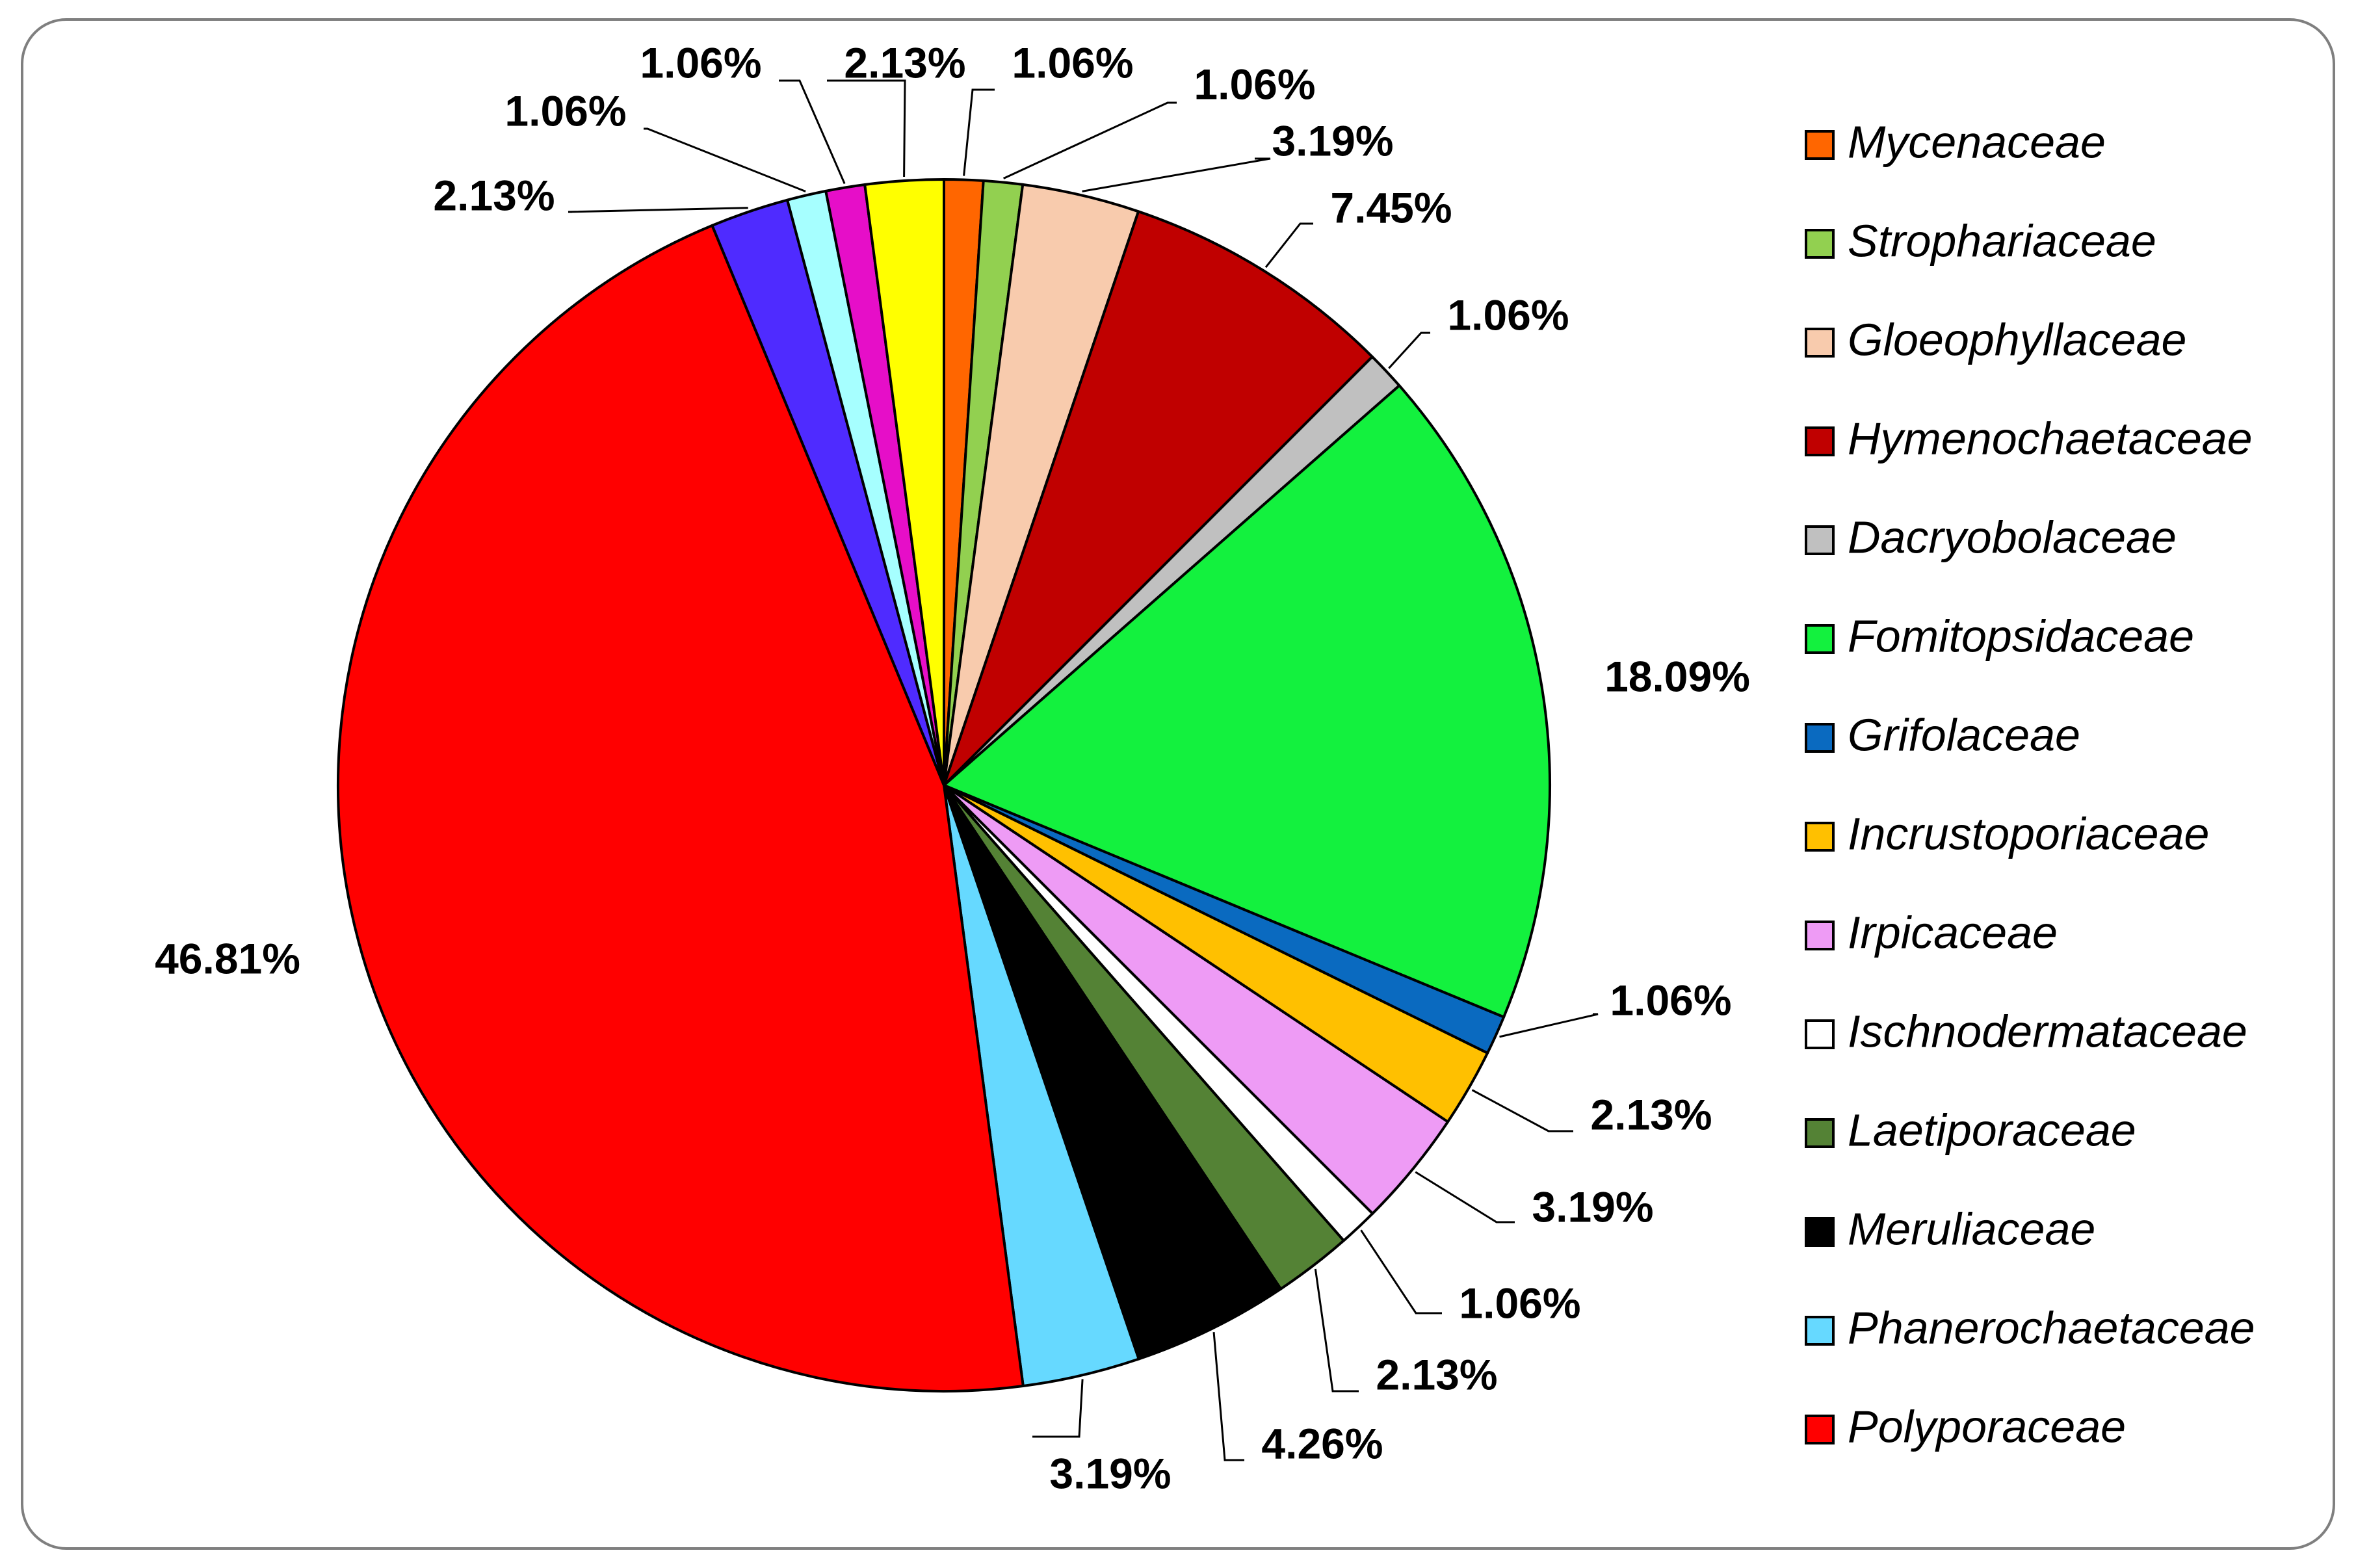 Image resolution: width=2356 pixels, height=1568 pixels. Describe the element at coordinates (1987, 1426) in the screenshot. I see `legend-label: Polyporaceae` at that location.